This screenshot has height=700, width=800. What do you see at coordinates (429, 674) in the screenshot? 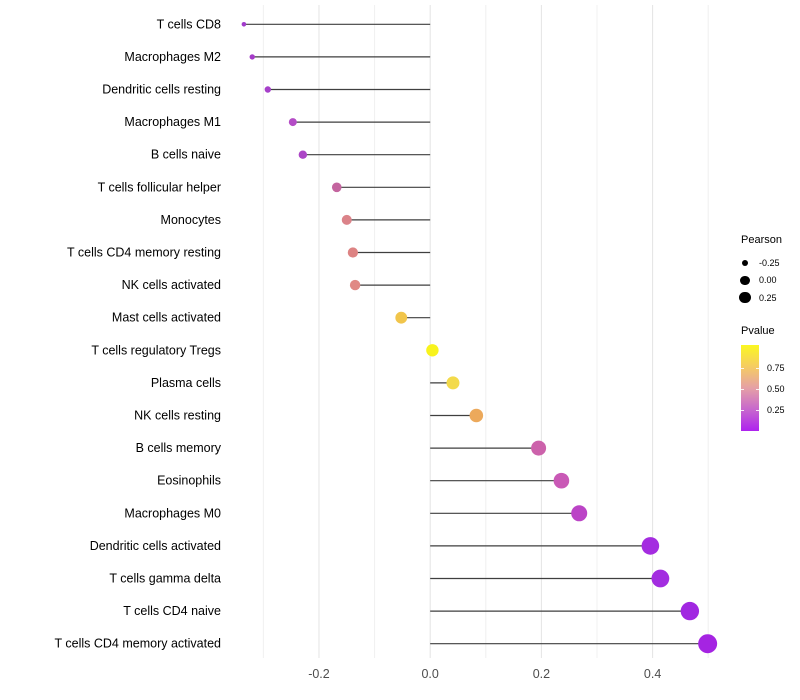
I see `x-axis-tick-label: 0.0` at bounding box center [429, 674].